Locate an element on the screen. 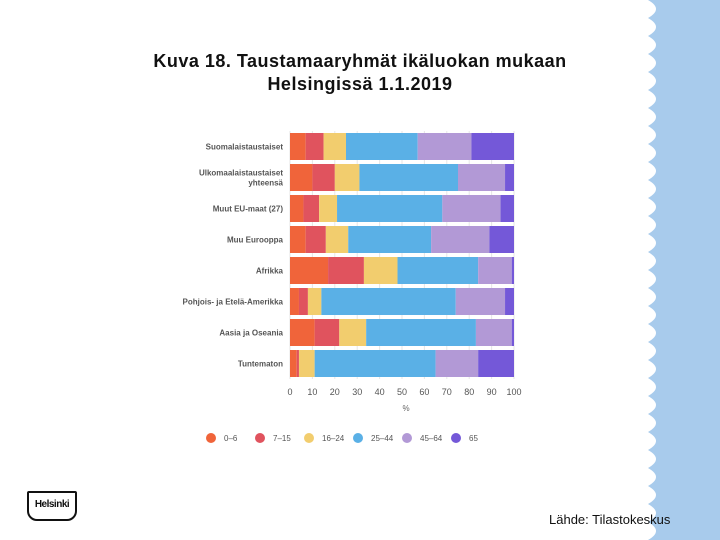 This screenshot has height=540, width=720. legend-label: 25–44 is located at coordinates (382, 438).